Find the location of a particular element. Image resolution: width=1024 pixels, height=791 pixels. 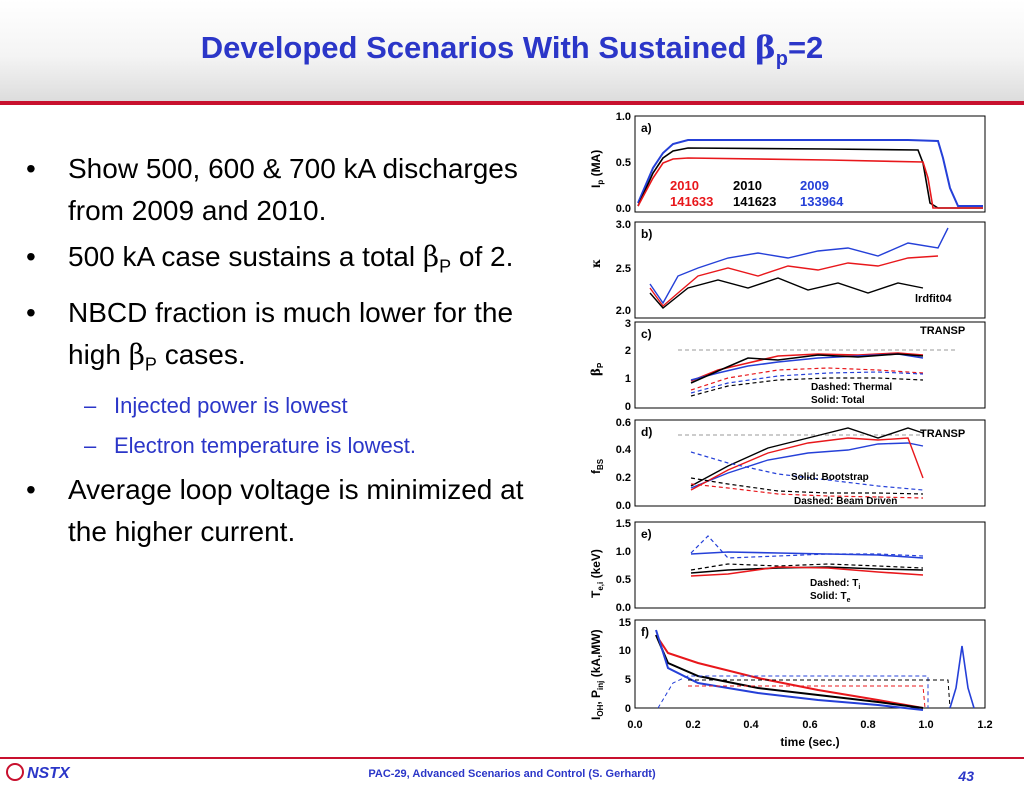

panel-b-tick: 2.0 is located at coordinates (623, 311).